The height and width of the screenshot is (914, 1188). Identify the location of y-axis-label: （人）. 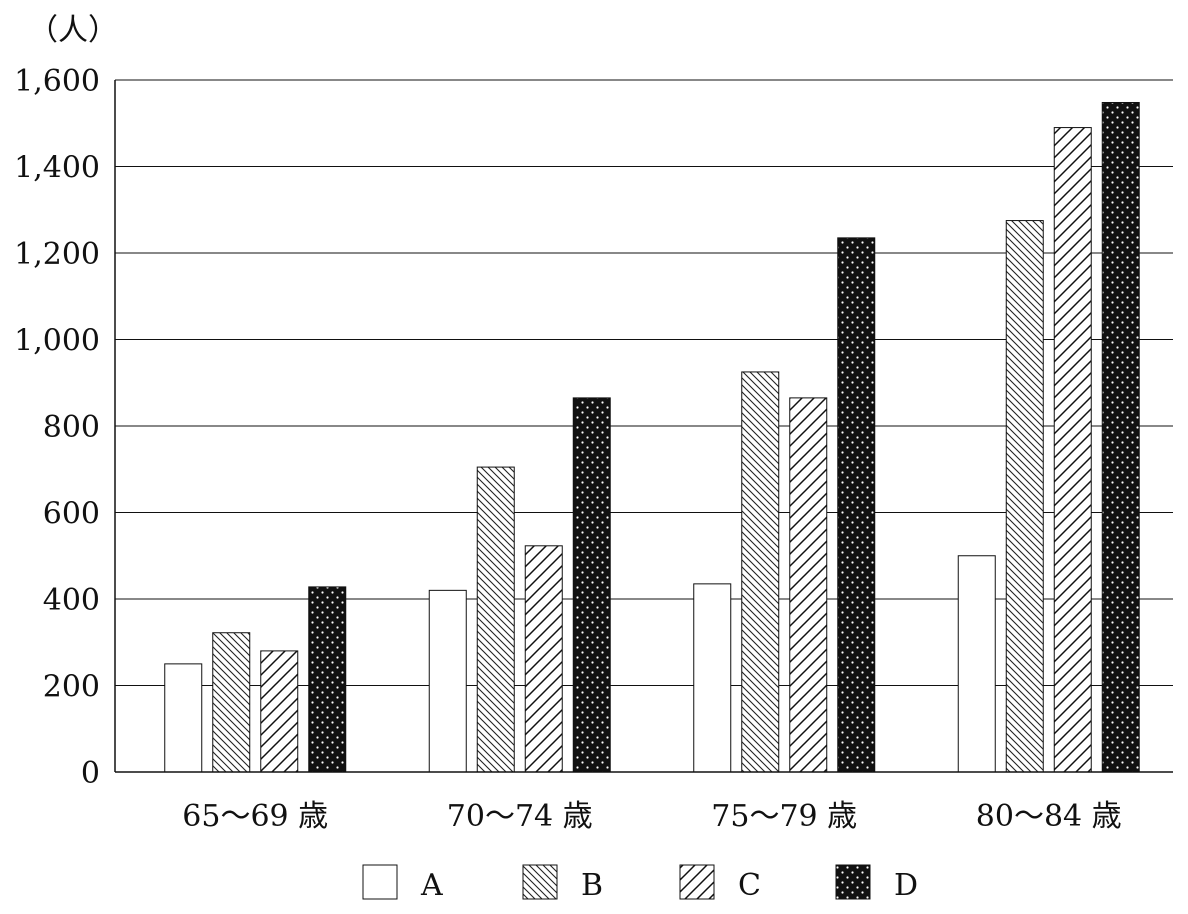
(73, 30).